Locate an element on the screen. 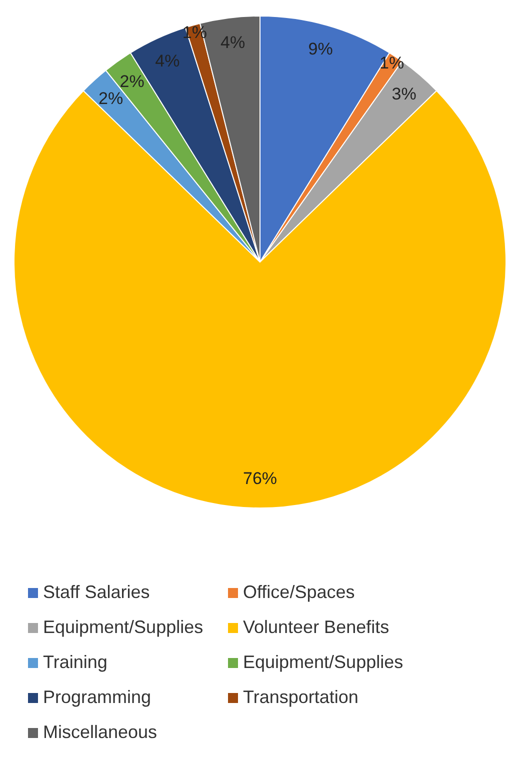  legend-label: Staff Salaries is located at coordinates (96, 592).